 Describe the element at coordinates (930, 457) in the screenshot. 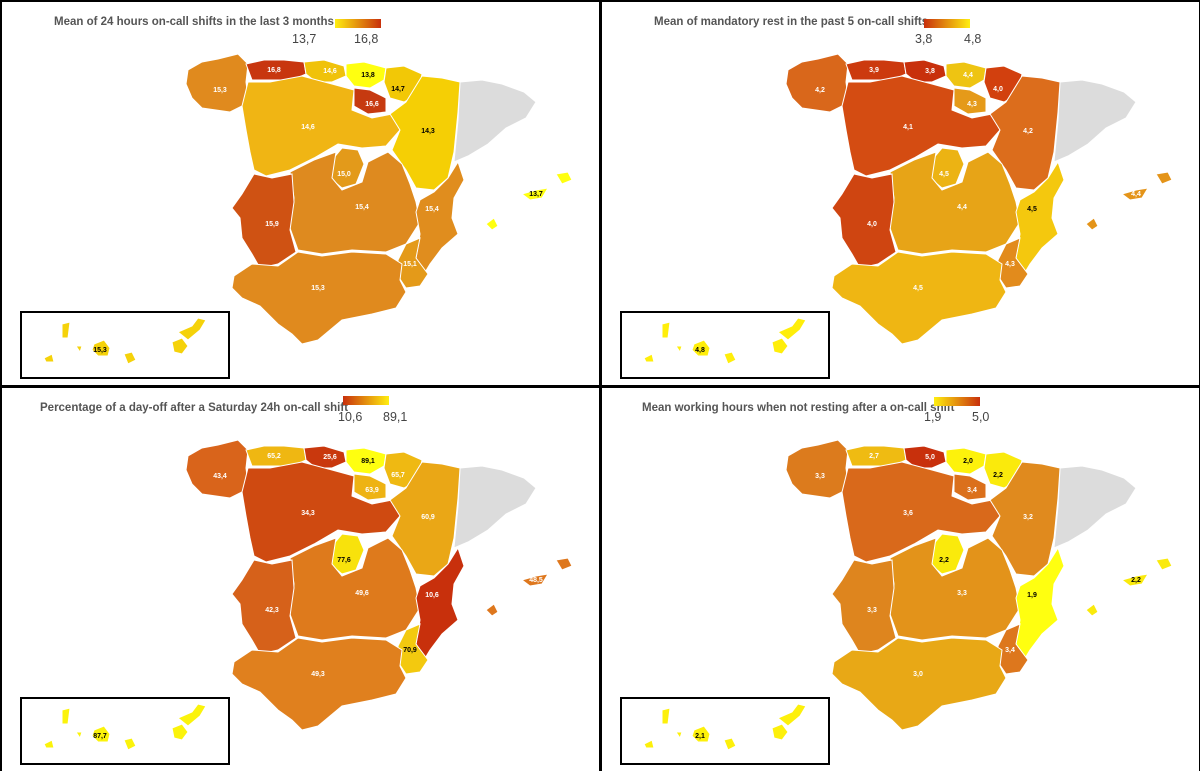

I see `region-value-label-cantabria: 5,0` at that location.